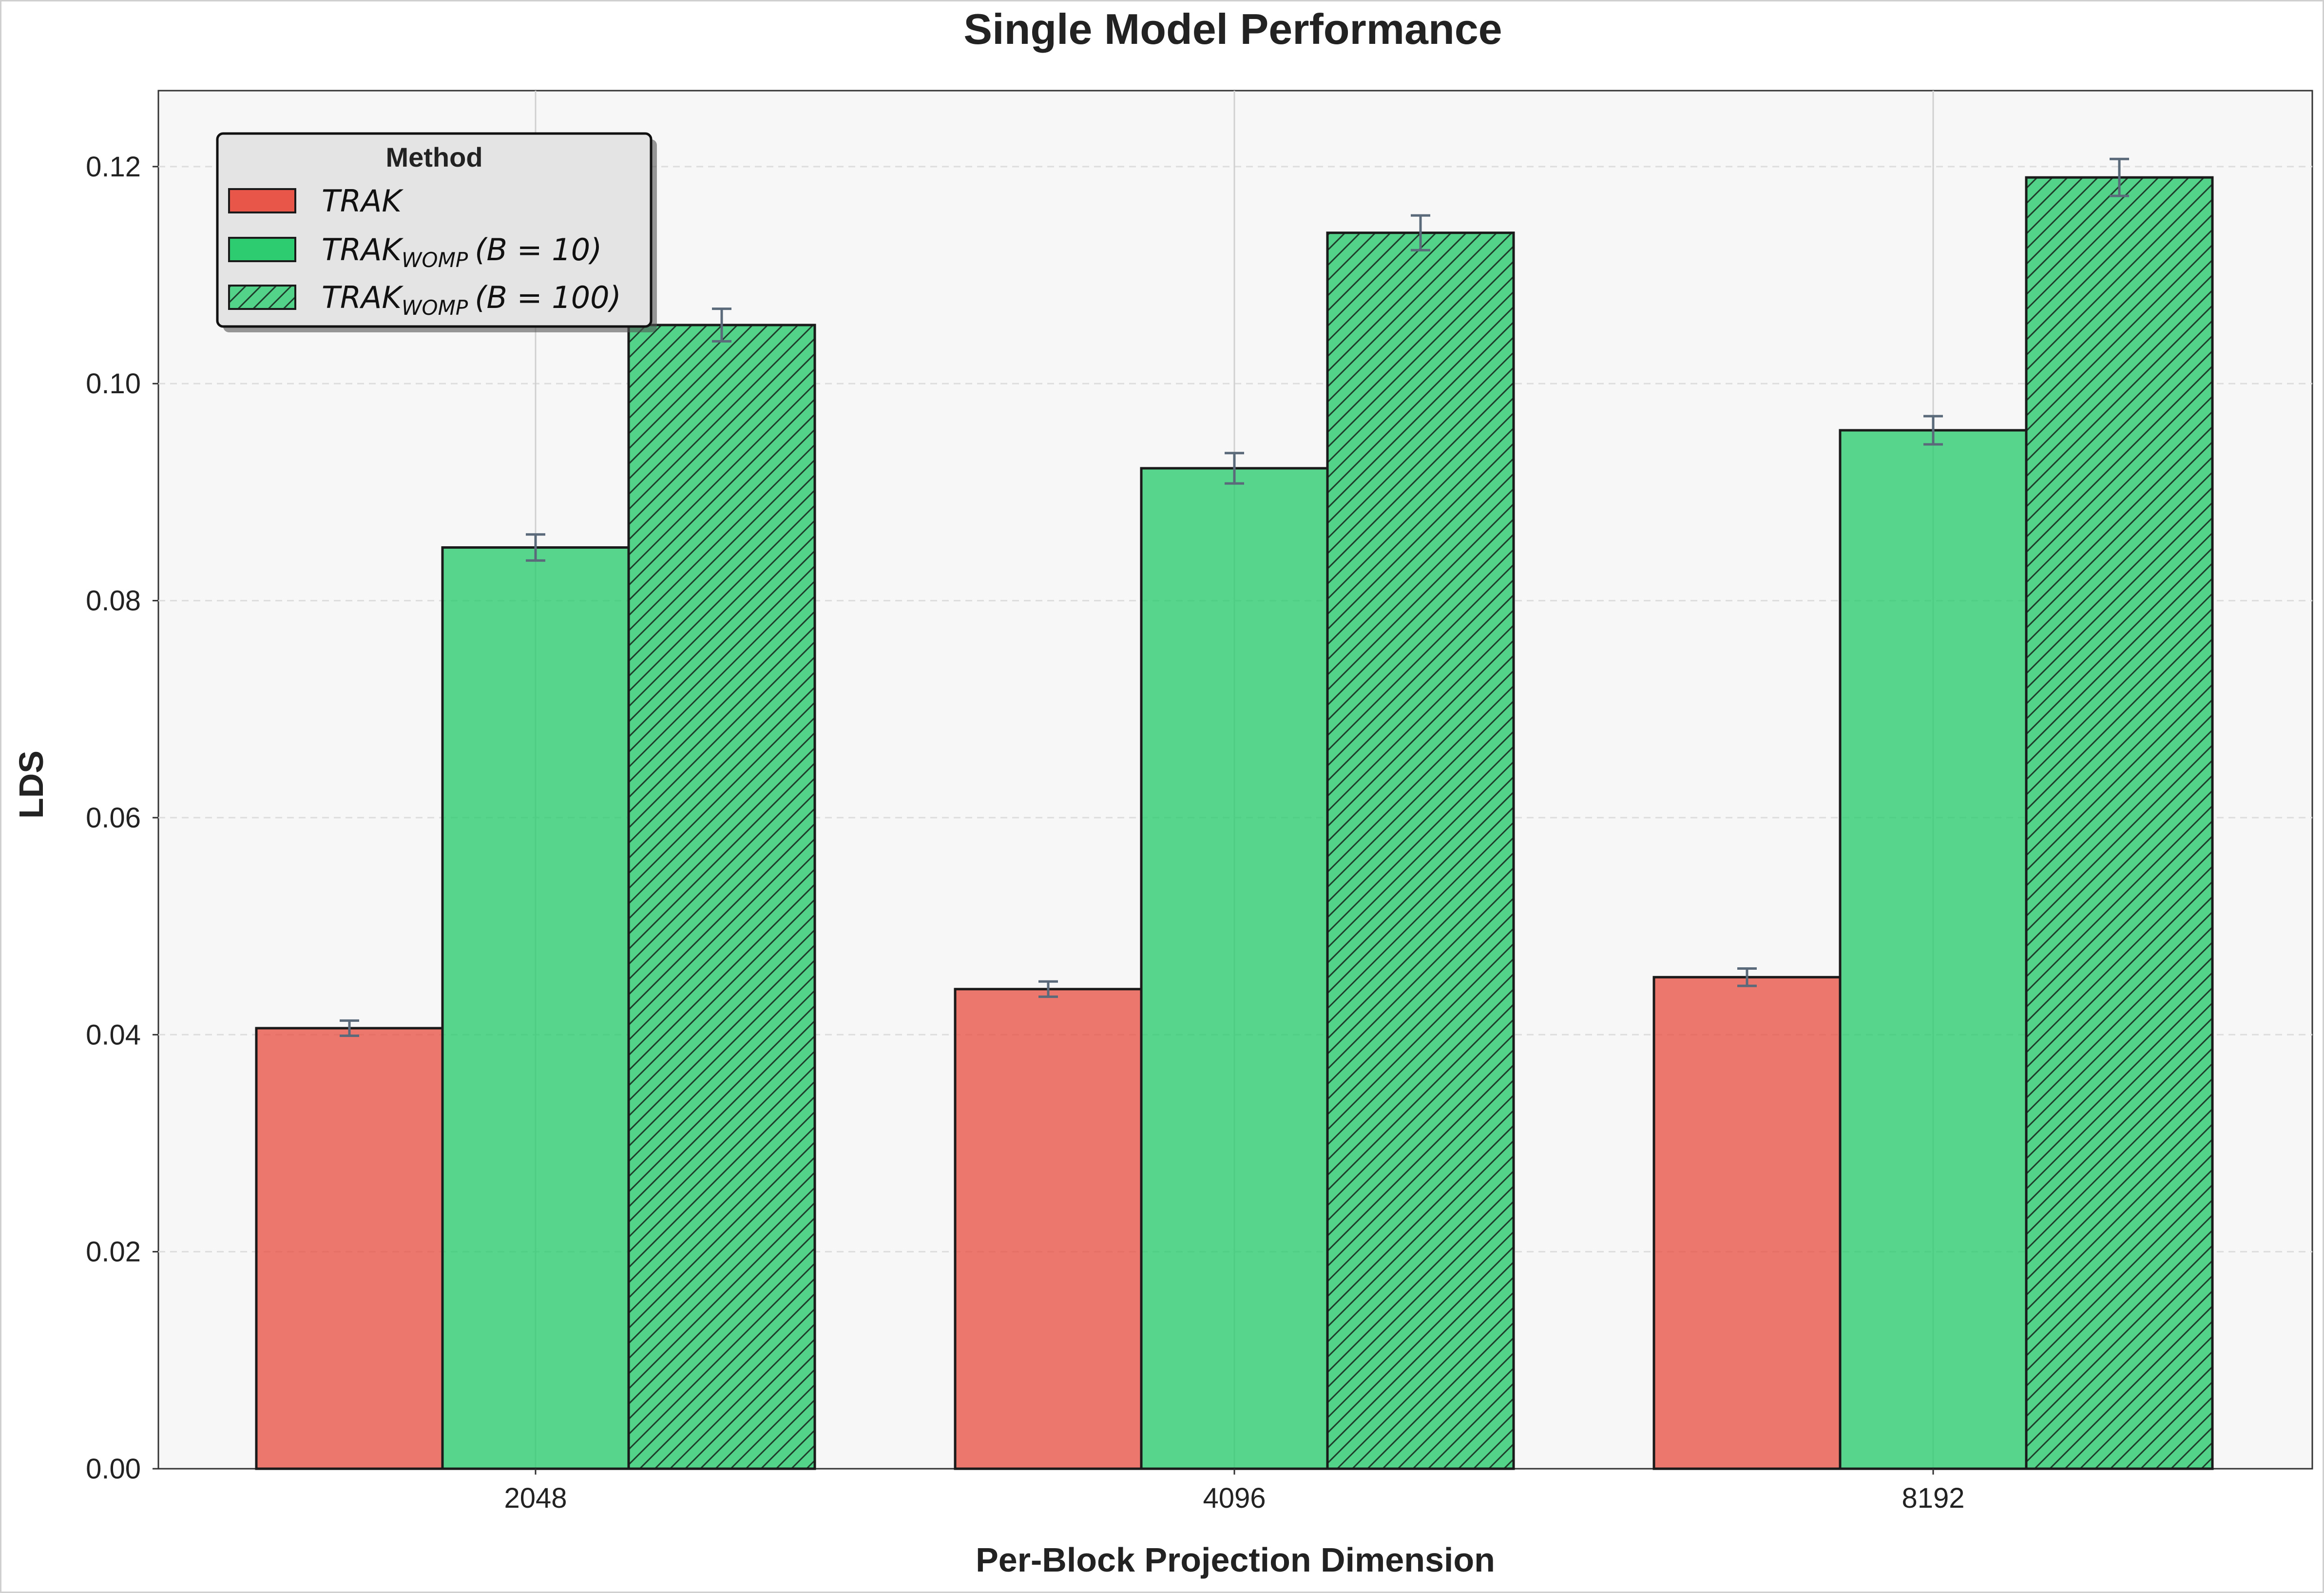 The height and width of the screenshot is (1593, 2324). What do you see at coordinates (362, 201) in the screenshot?
I see `legend-label: TRAK` at bounding box center [362, 201].